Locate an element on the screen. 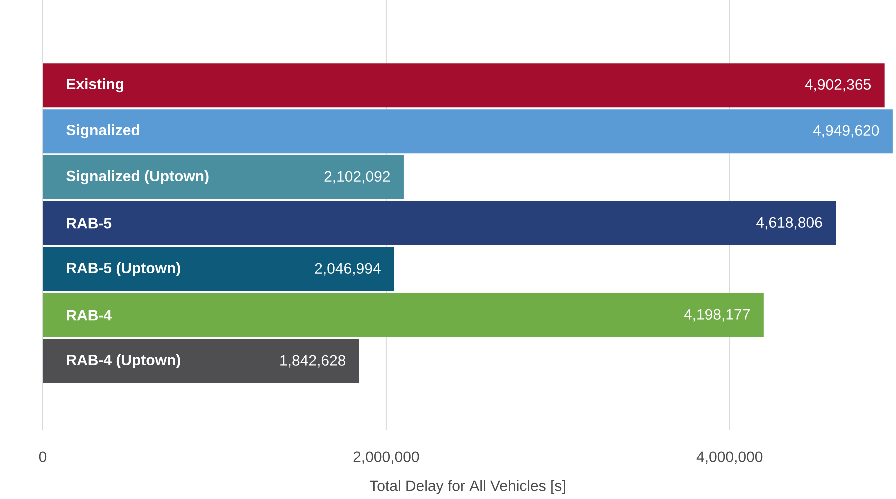  y-tick-label: RAB-4 (Uptown) is located at coordinates (123, 361).